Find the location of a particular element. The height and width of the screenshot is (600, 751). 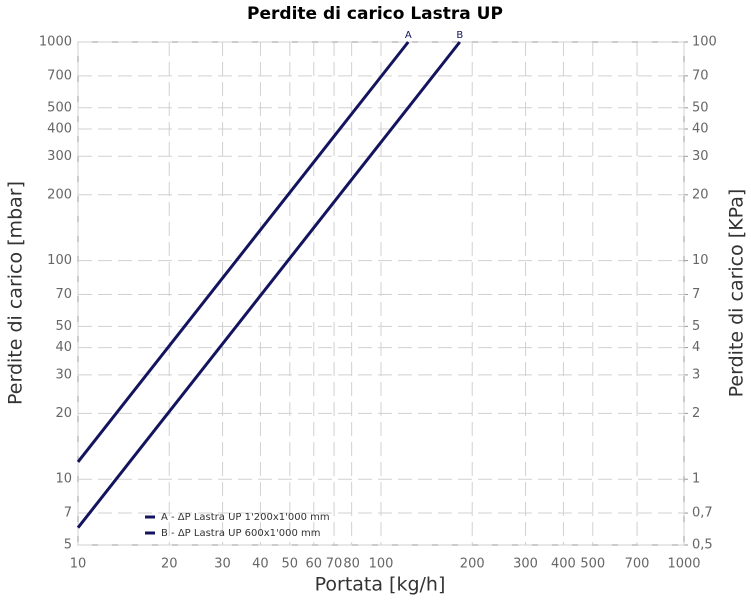

legend-label: A - ΔP Lastra UP 1'200x1'000 mm is located at coordinates (245, 517).